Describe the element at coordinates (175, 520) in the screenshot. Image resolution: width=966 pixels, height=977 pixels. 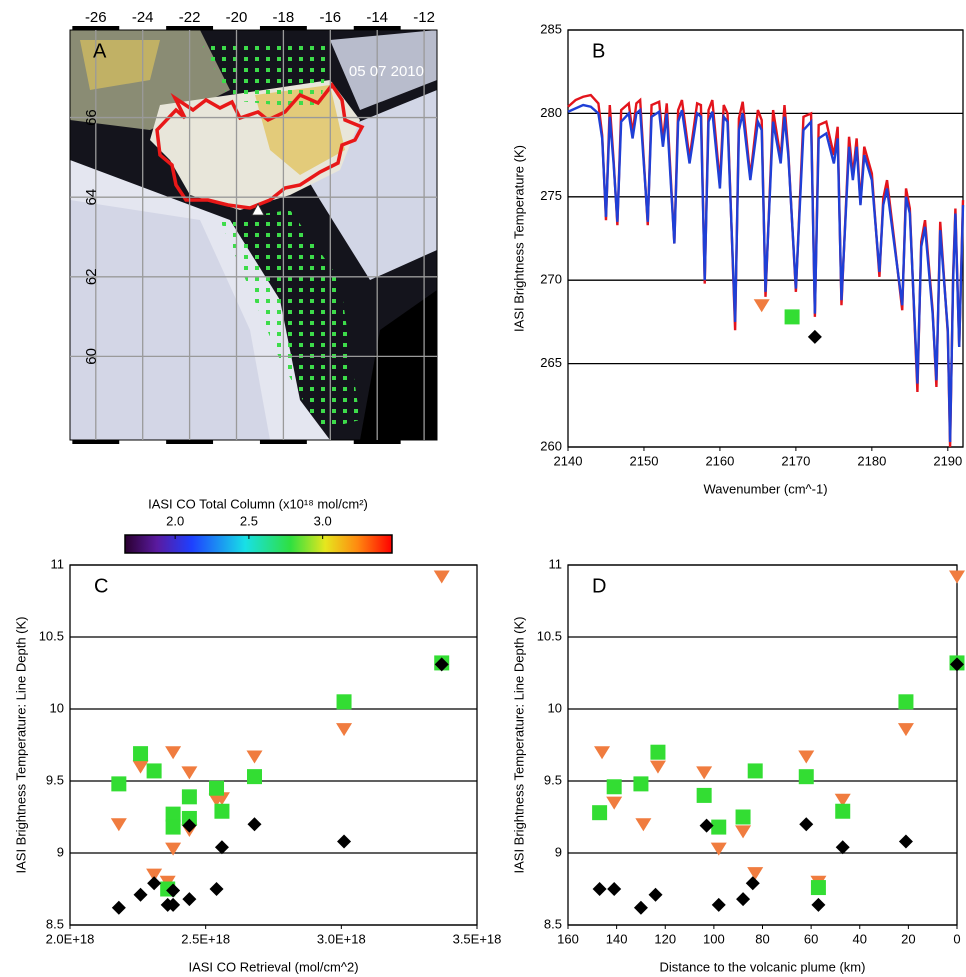
I see `colorbar-tick-label: 2.0` at that location.